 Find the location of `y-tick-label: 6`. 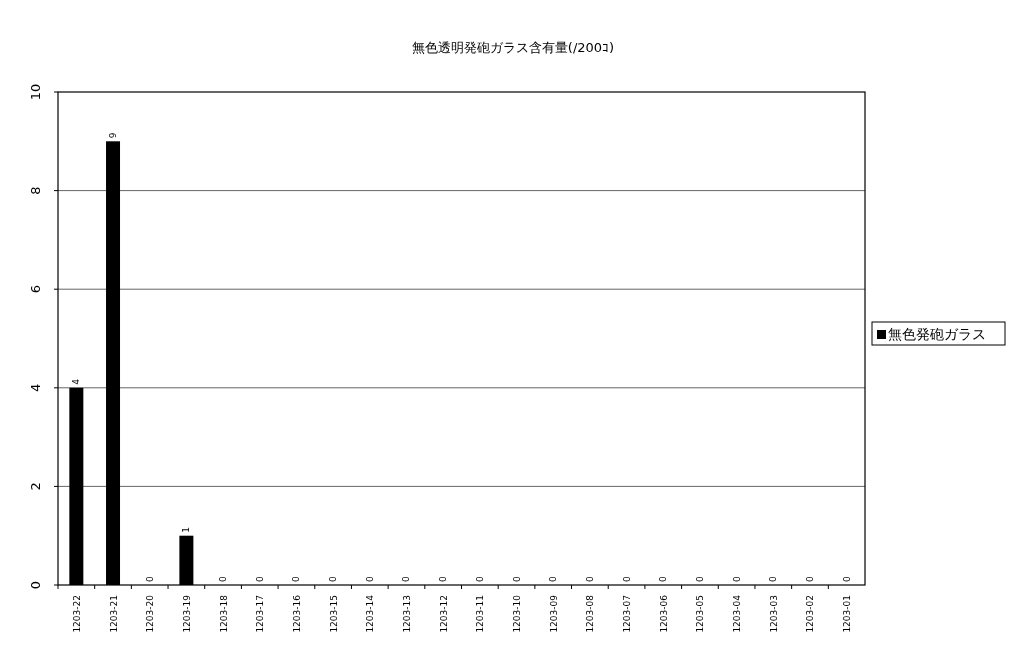

y-tick-label: 6 is located at coordinates (35, 289).